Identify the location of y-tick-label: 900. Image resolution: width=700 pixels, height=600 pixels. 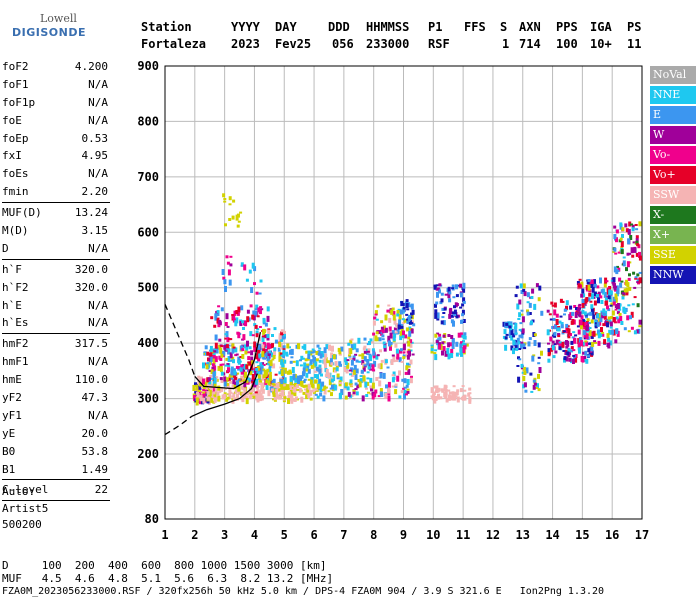
(148, 66).